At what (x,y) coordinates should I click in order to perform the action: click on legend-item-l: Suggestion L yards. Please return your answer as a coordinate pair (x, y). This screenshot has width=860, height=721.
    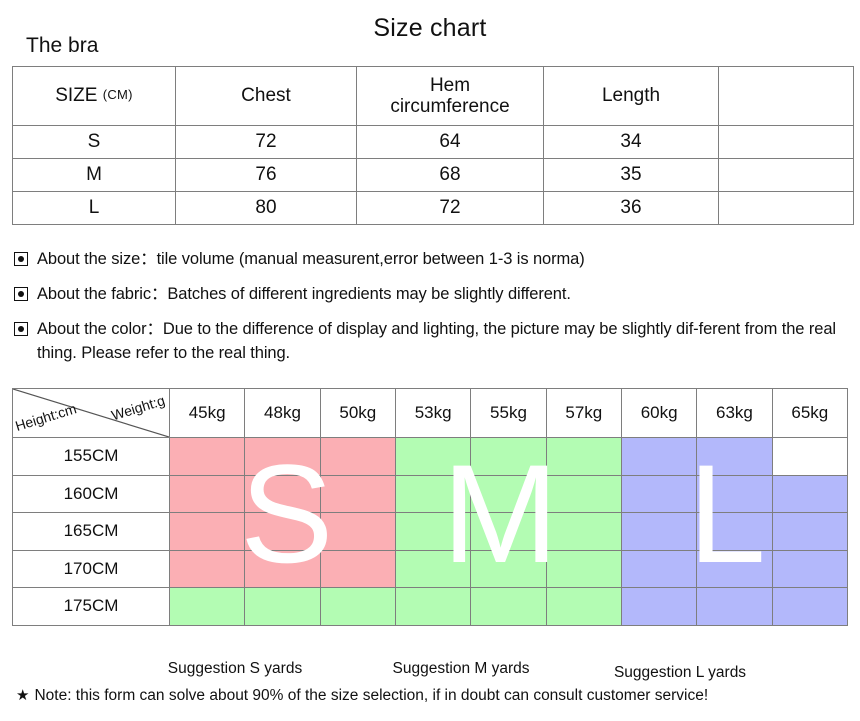
    Looking at the image, I should click on (680, 658).